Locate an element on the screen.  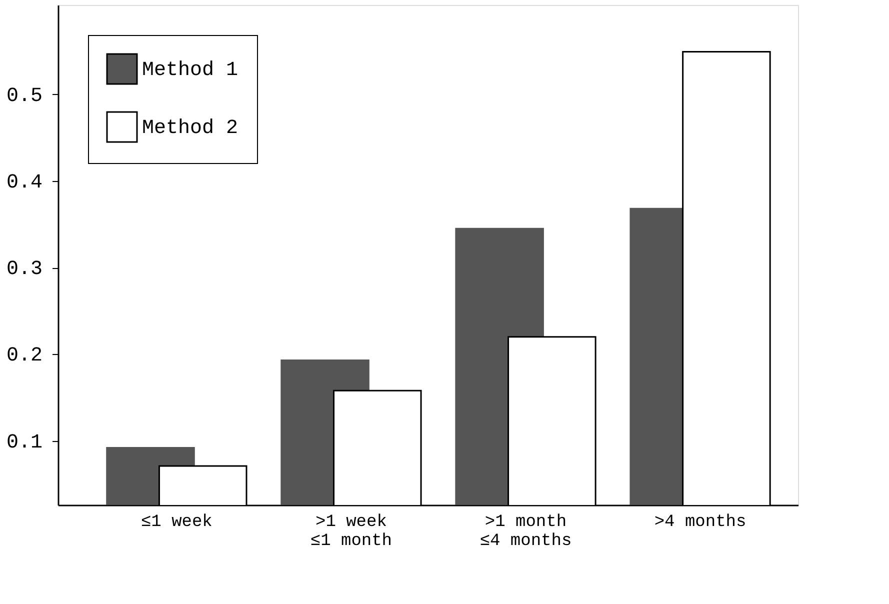
y-tick-label: 0.5 is located at coordinates (24, 96).